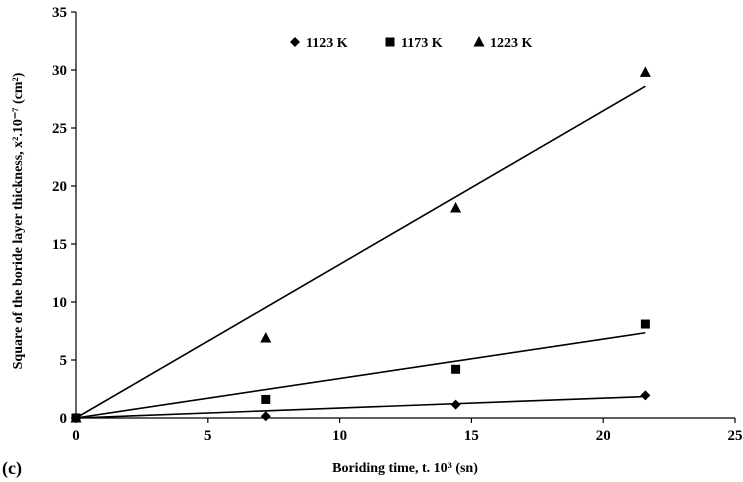 This screenshot has width=743, height=482. What do you see at coordinates (735, 436) in the screenshot?
I see `x-tick-label: 25` at bounding box center [735, 436].